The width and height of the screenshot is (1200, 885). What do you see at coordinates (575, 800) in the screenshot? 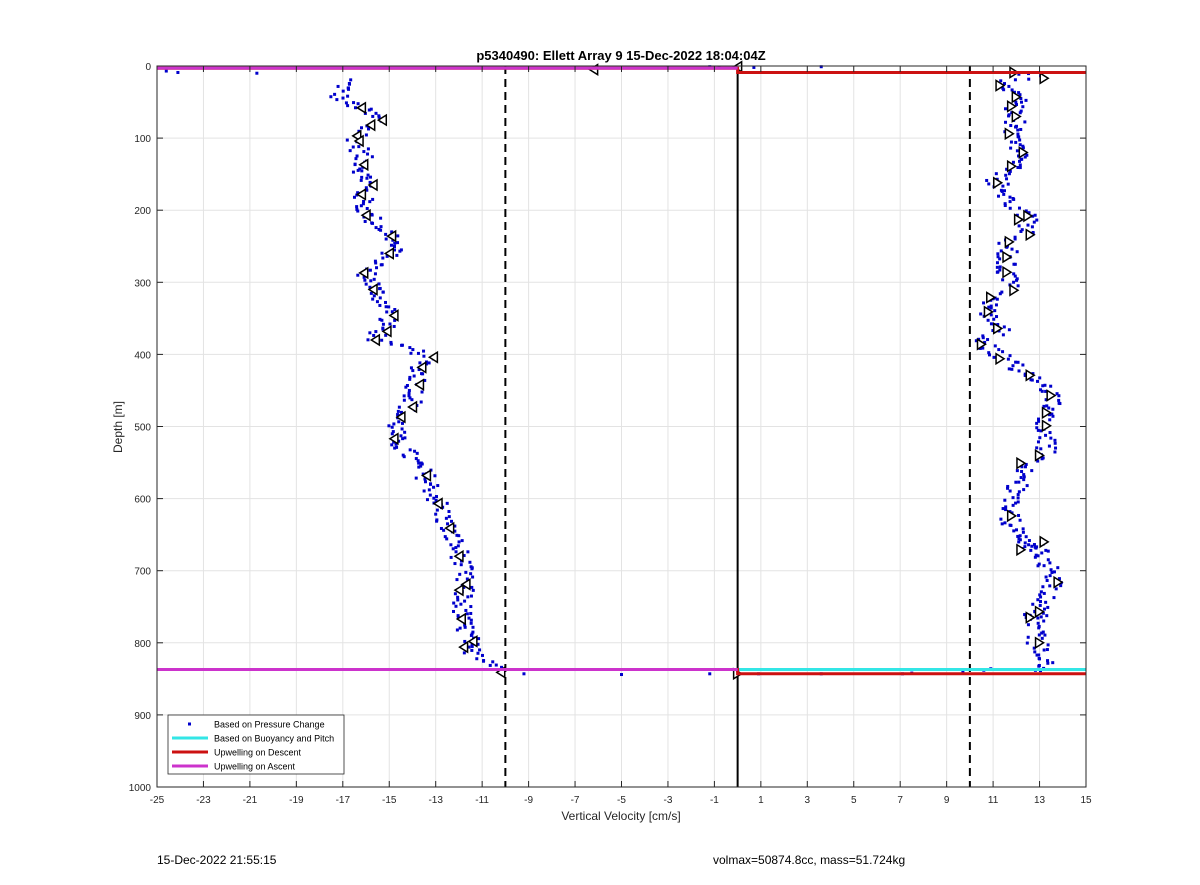
I see `x-tick-label: -7` at bounding box center [575, 800].